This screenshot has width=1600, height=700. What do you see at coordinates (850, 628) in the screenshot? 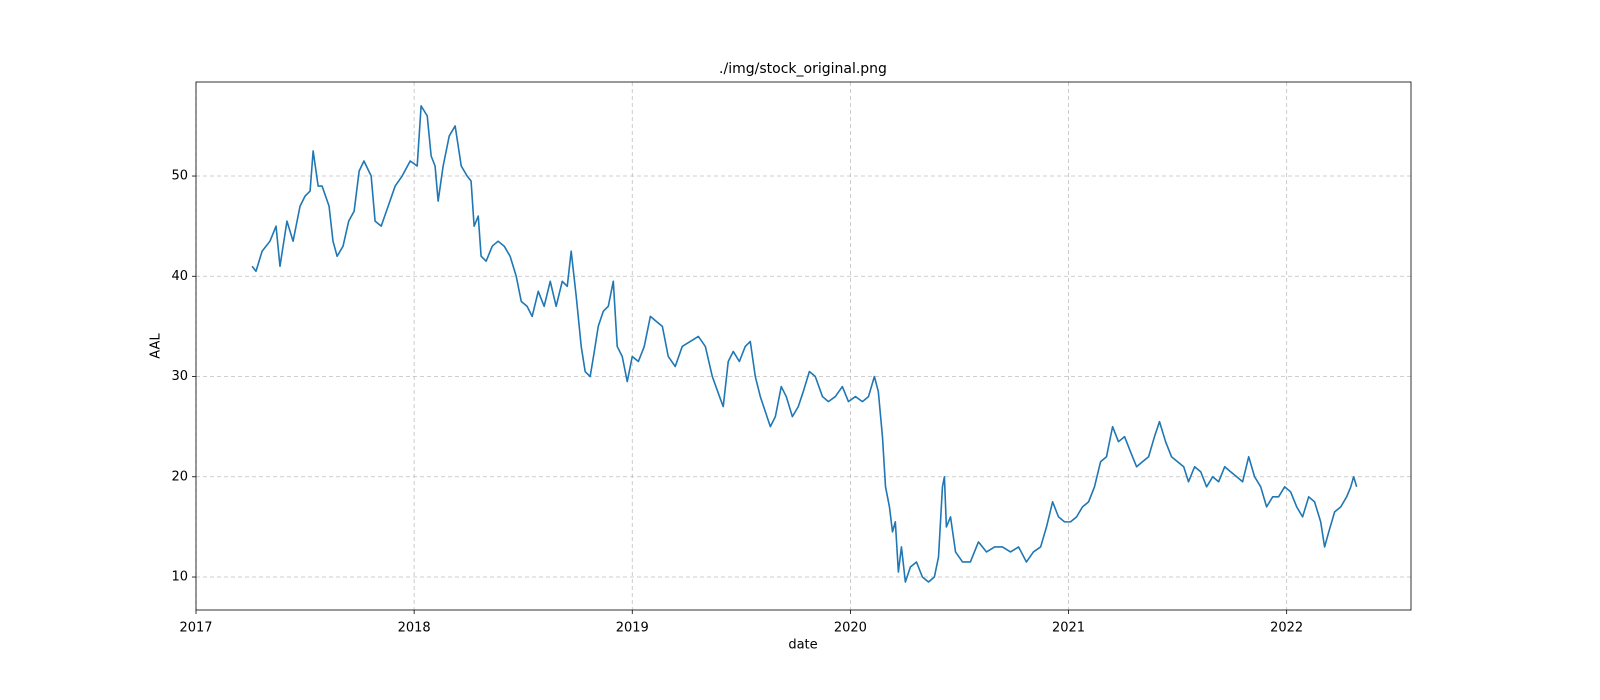
I see `x-tick-label: 2020` at bounding box center [850, 628].